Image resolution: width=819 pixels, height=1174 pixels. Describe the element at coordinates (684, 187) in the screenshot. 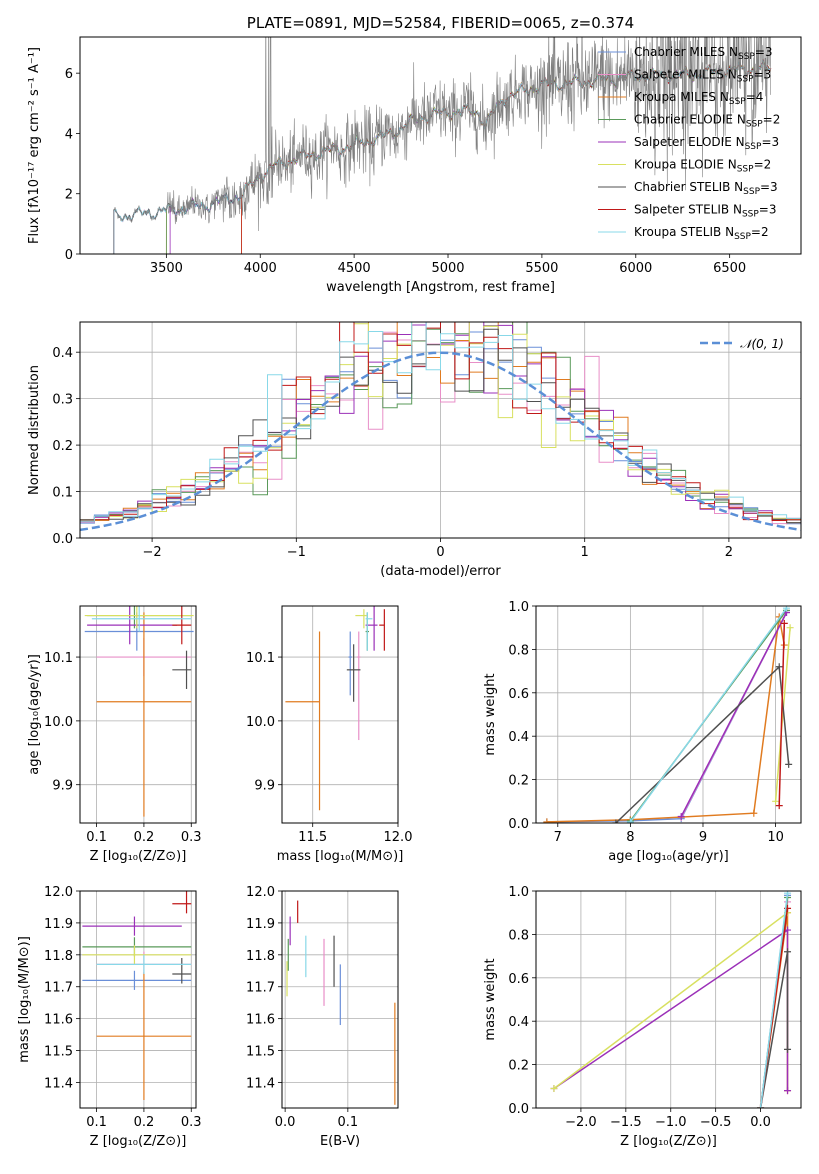

I see `legend-name: Chabrier STELIB` at that location.